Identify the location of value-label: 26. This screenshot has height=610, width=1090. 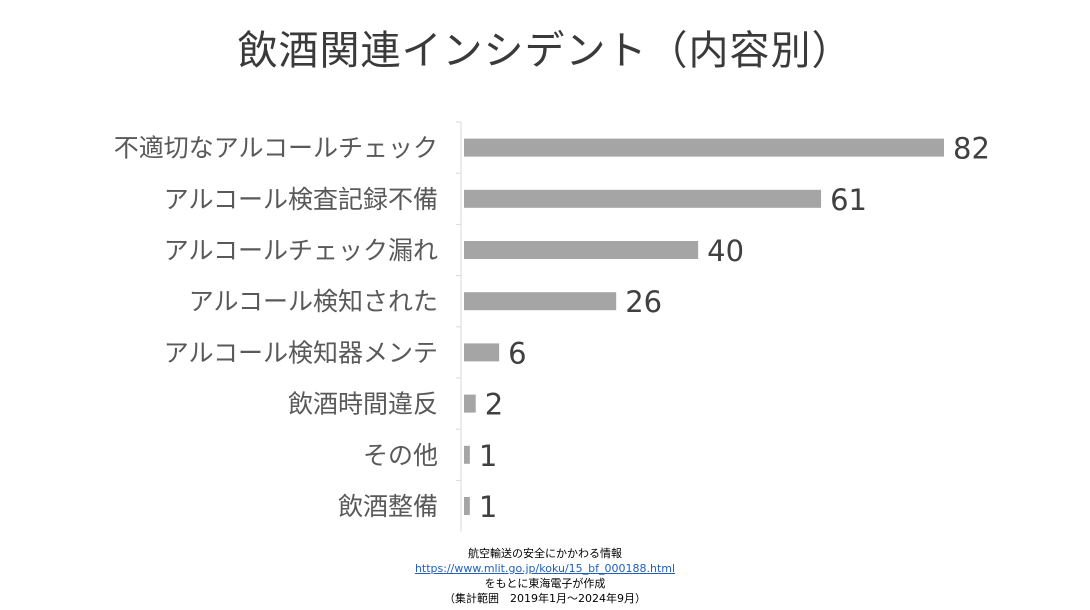
(643, 302).